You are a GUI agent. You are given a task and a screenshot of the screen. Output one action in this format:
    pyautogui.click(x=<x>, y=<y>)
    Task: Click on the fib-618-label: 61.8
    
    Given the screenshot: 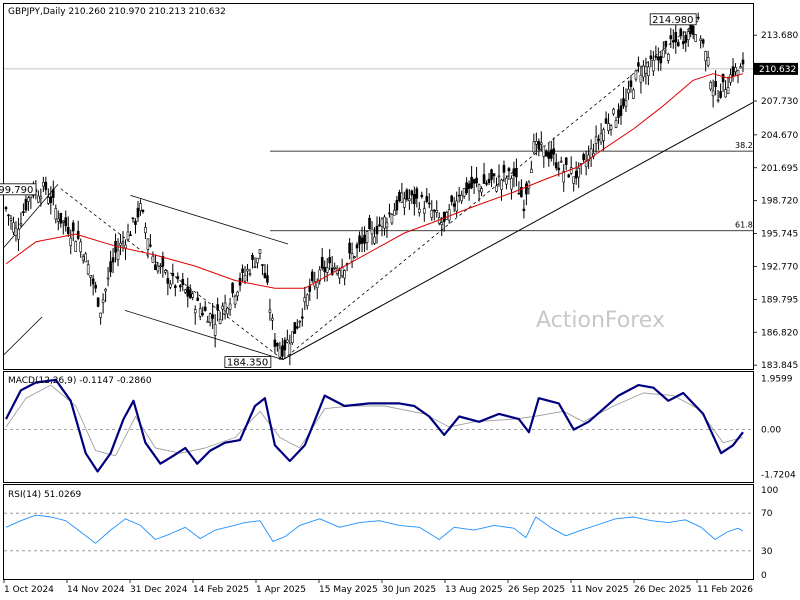 What is the action you would take?
    pyautogui.click(x=744, y=225)
    